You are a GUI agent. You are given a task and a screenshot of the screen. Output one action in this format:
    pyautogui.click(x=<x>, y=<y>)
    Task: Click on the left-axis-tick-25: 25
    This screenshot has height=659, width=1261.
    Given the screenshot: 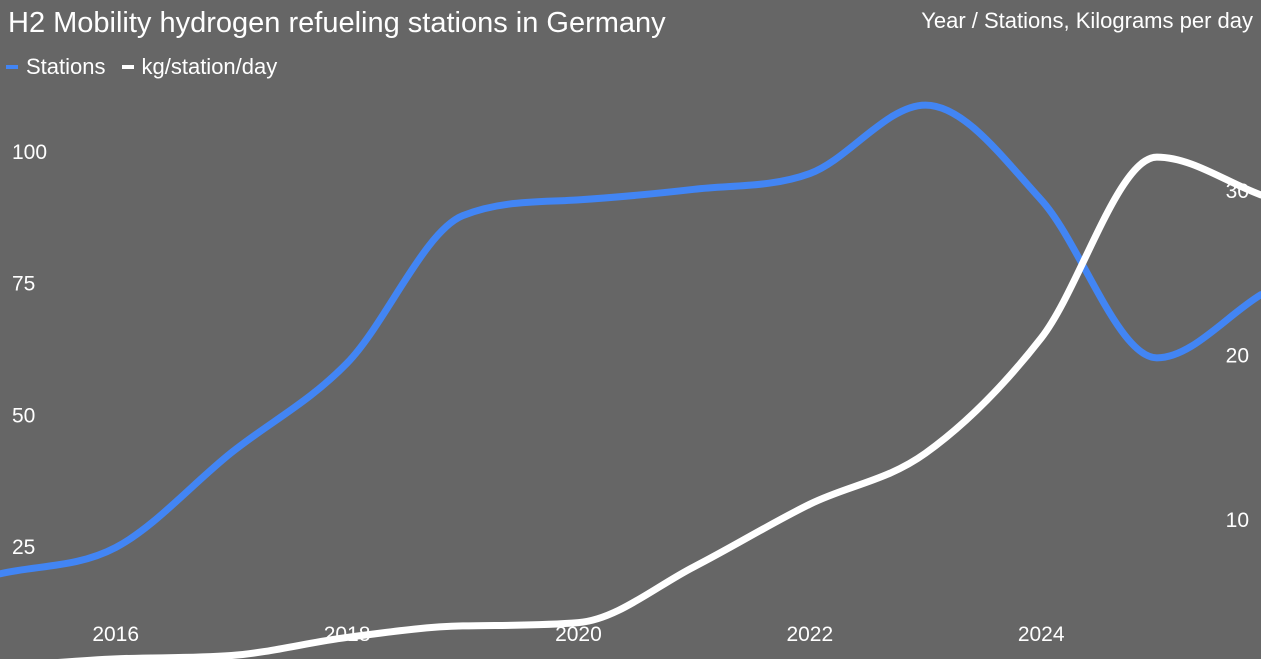 What is the action you would take?
    pyautogui.click(x=23, y=547)
    